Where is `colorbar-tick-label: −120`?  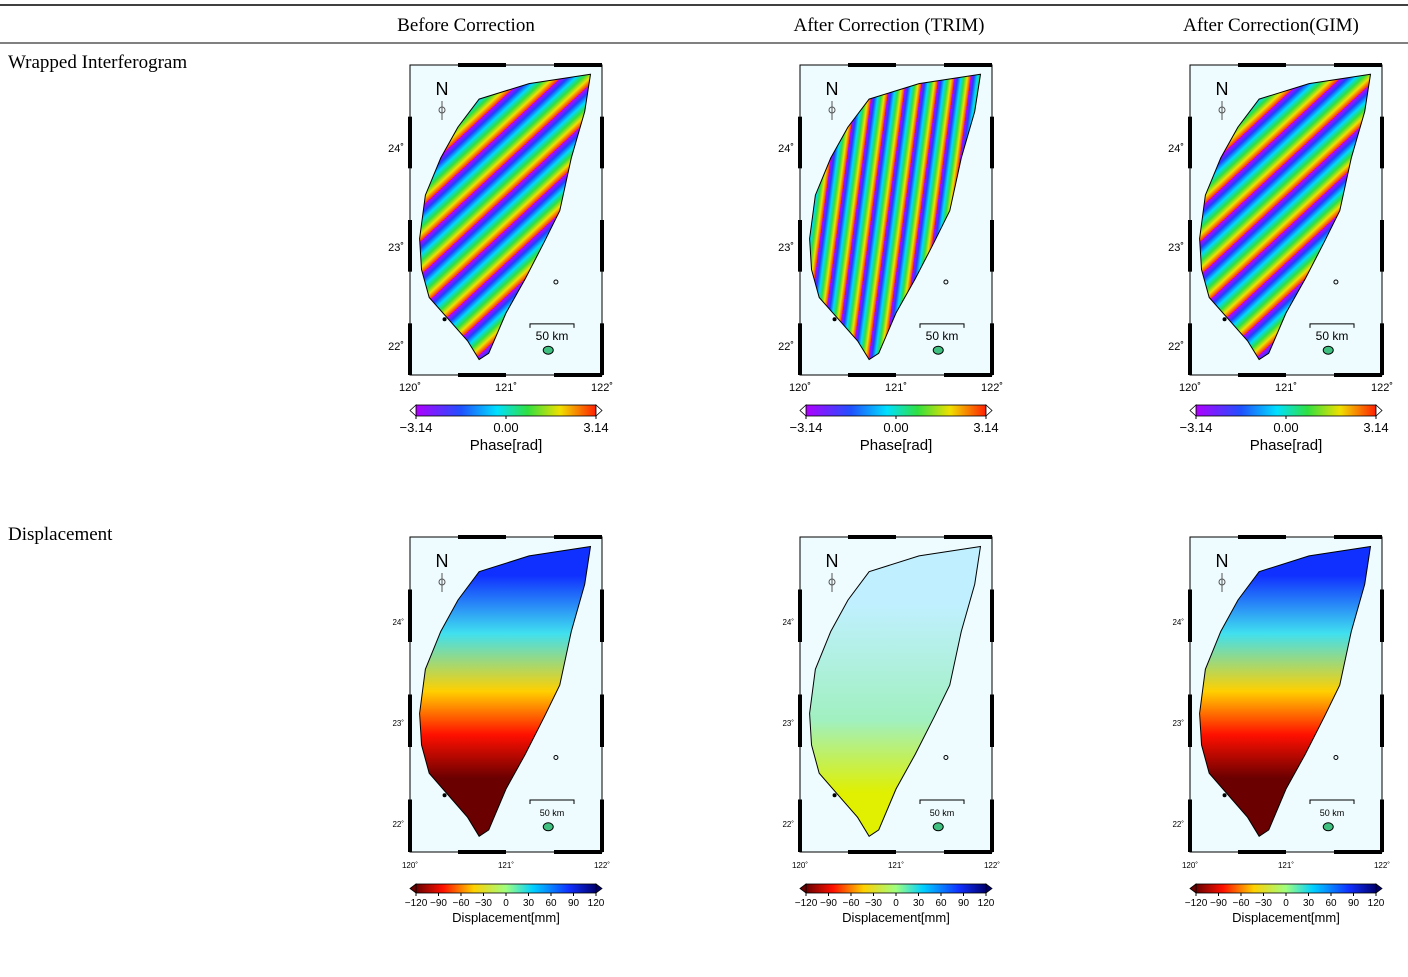
colorbar-tick-label: −120 is located at coordinates (806, 903).